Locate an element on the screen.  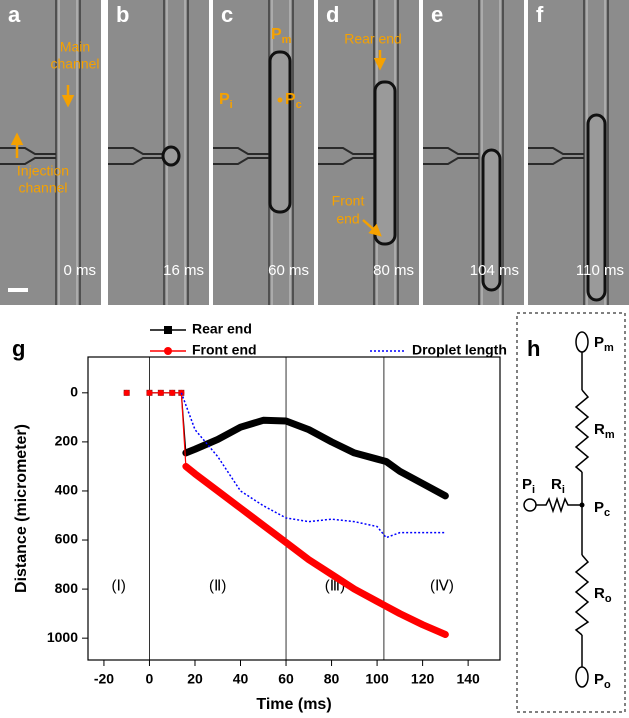
series-band is located at coordinates (315, 458).